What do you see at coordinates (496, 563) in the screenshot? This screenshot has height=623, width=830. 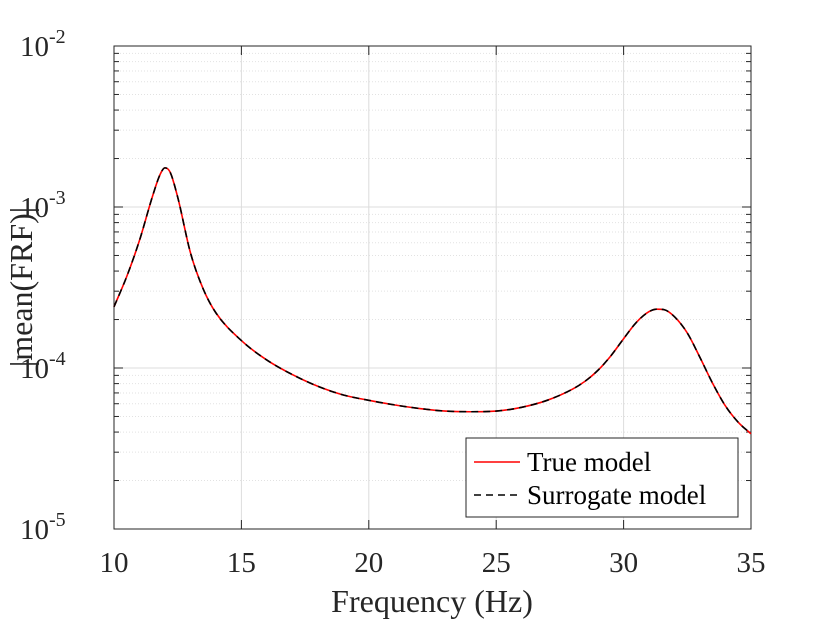 I see `x-tick-label: 25` at bounding box center [496, 563].